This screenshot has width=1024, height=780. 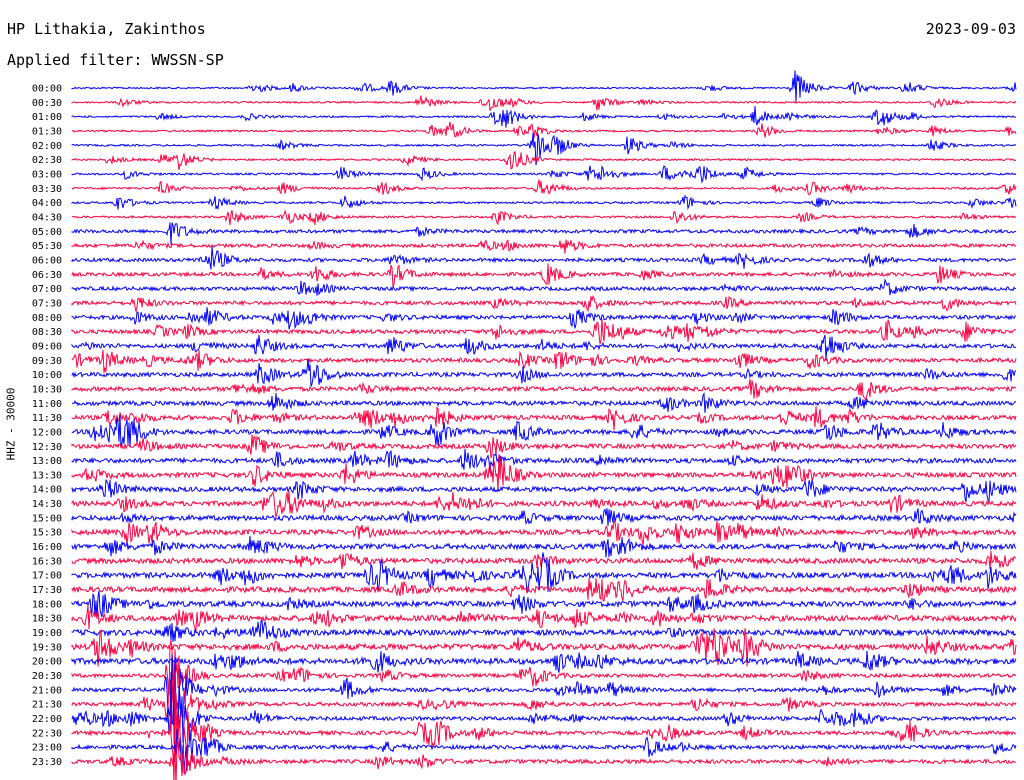 What do you see at coordinates (47, 705) in the screenshot?
I see `tick-label-2130: 21:30` at bounding box center [47, 705].